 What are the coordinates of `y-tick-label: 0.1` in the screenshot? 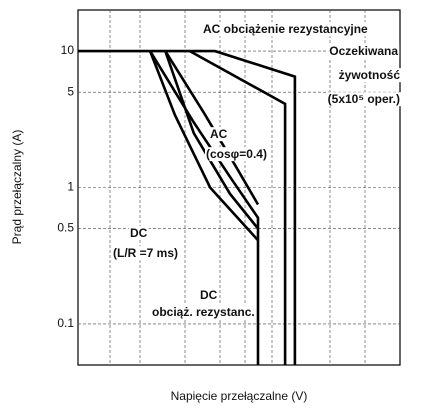 It's located at (65, 323).